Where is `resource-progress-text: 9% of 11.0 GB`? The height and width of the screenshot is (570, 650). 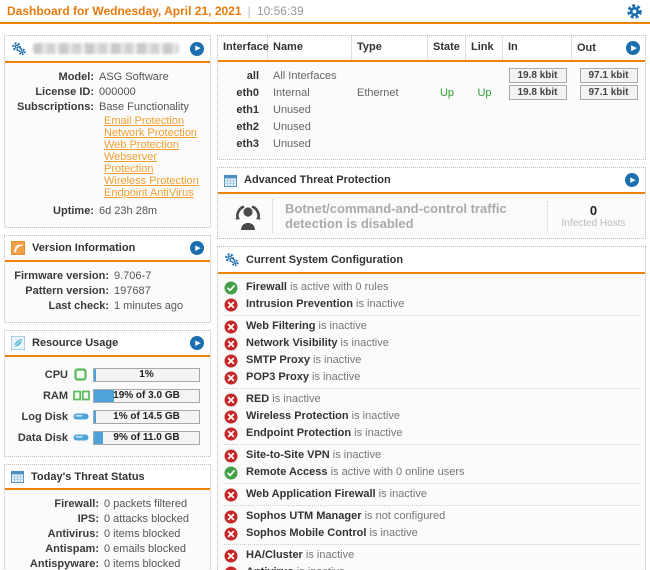
resource-progress-text: 9% of 11.0 GB is located at coordinates (146, 437).